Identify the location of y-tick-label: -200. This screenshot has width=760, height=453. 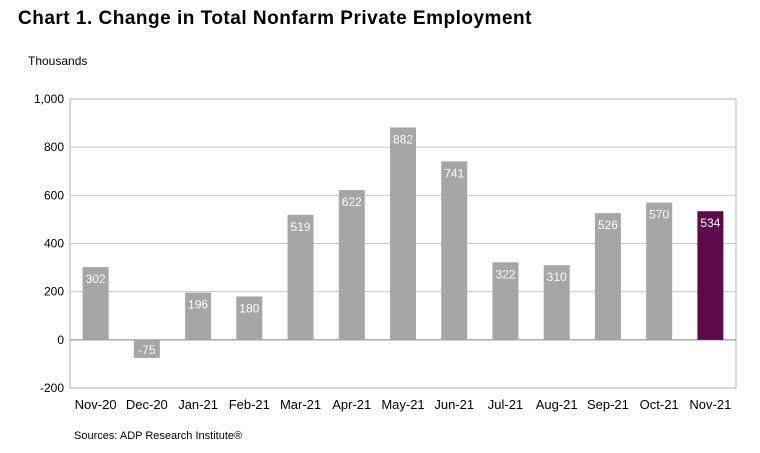
(52, 388).